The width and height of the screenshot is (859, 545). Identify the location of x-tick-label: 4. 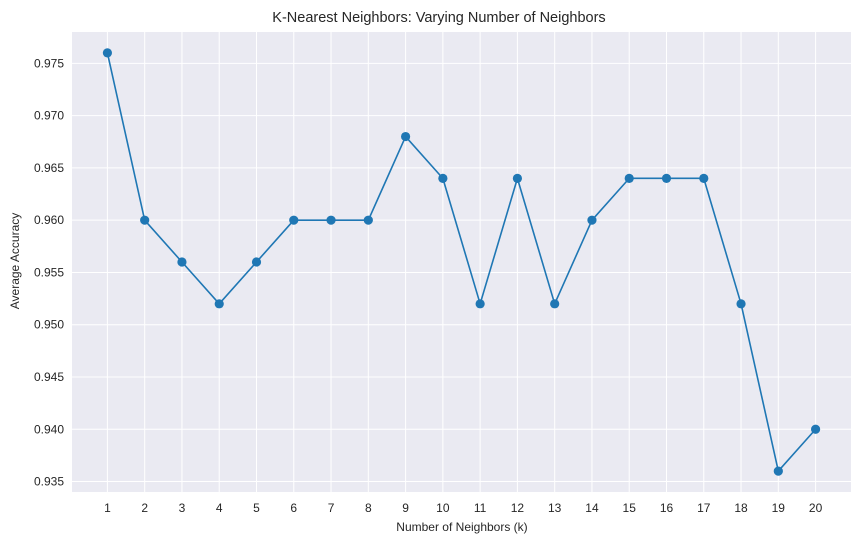
(219, 508).